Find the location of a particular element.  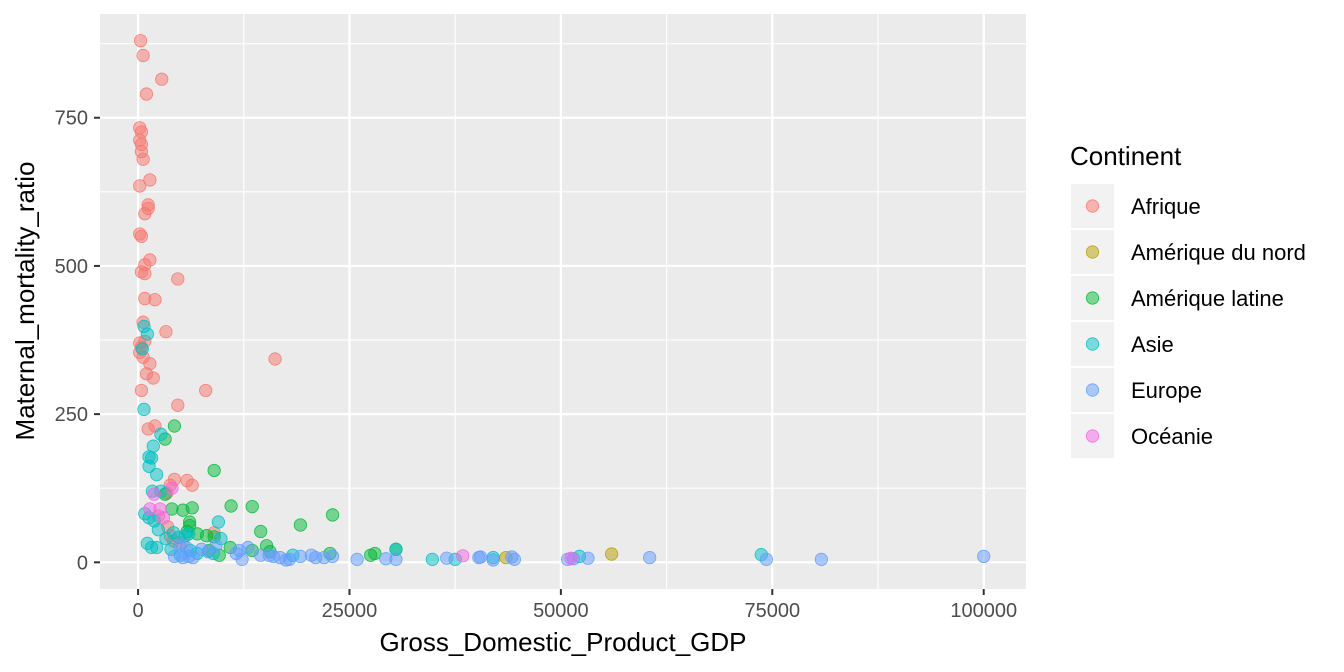

y-axis-ticks: 0 250 500 750 is located at coordinates (77, 341).